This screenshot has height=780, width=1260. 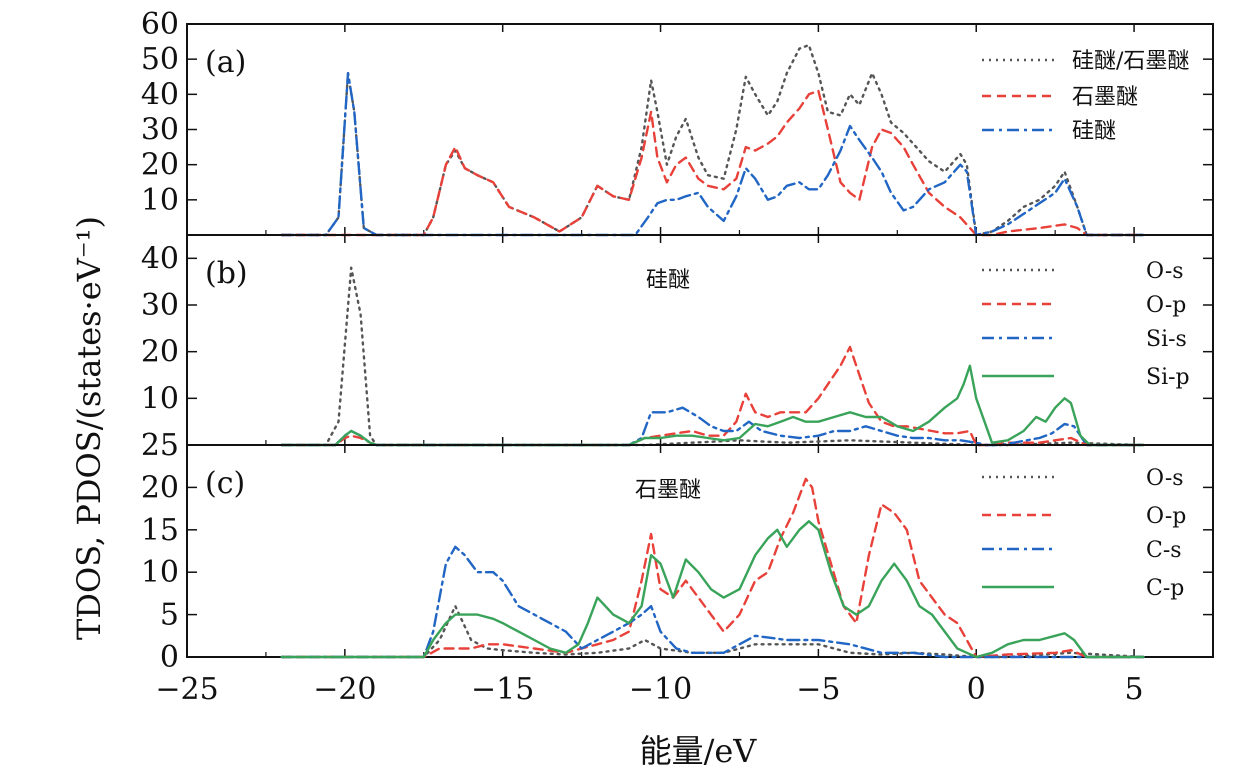 What do you see at coordinates (660, 689) in the screenshot?
I see `x-tick-label: −10` at bounding box center [660, 689].